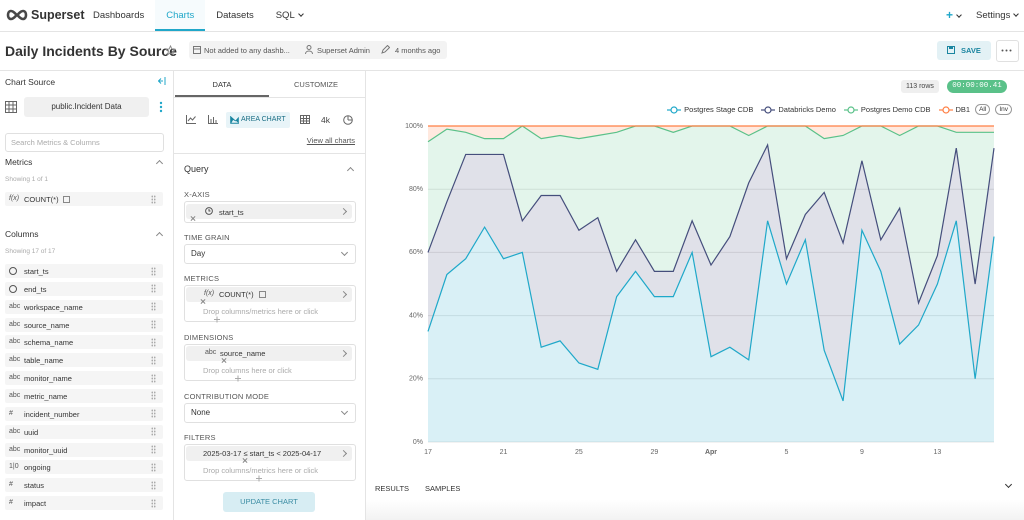  What do you see at coordinates (983, 109) in the screenshot?
I see `legend-button: All` at bounding box center [983, 109].